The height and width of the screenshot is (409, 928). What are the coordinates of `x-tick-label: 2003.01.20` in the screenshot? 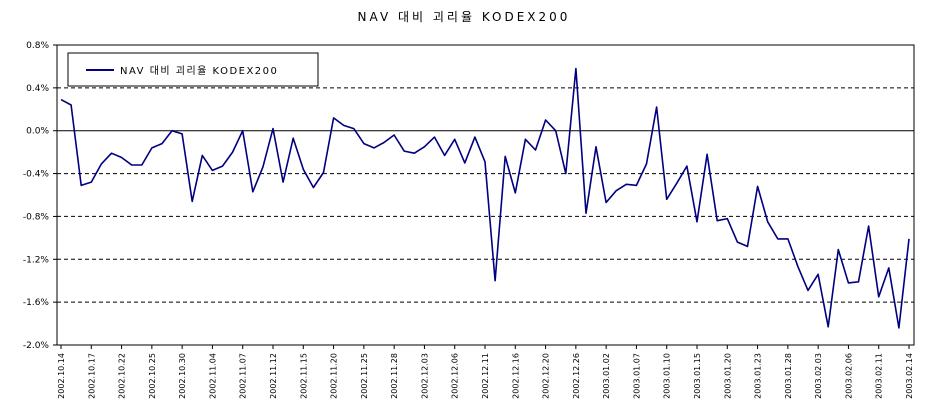 It's located at (727, 376).